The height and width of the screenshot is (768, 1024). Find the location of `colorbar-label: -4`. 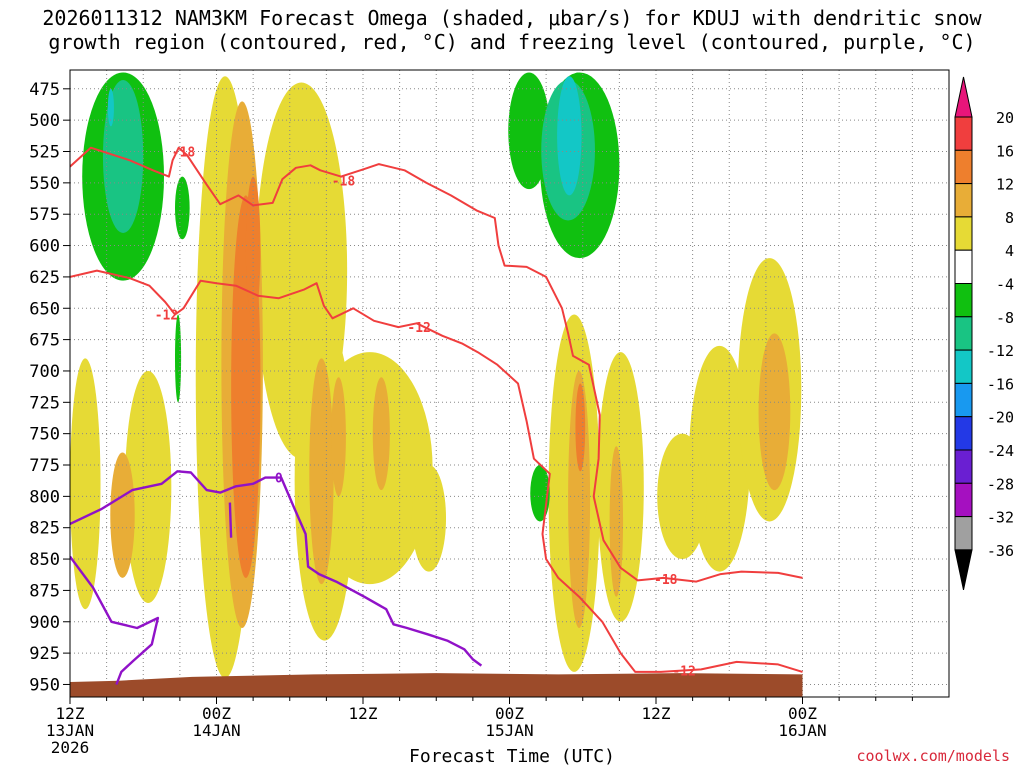

colorbar-label: -4 is located at coordinates (1005, 285).